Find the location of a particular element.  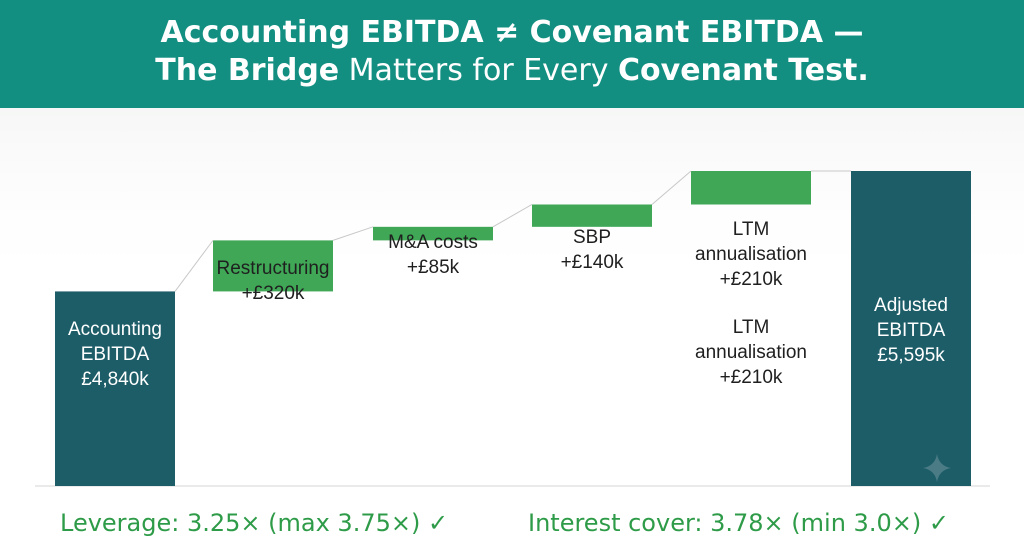

bar-label-4-3: LTM is located at coordinates (751, 327).